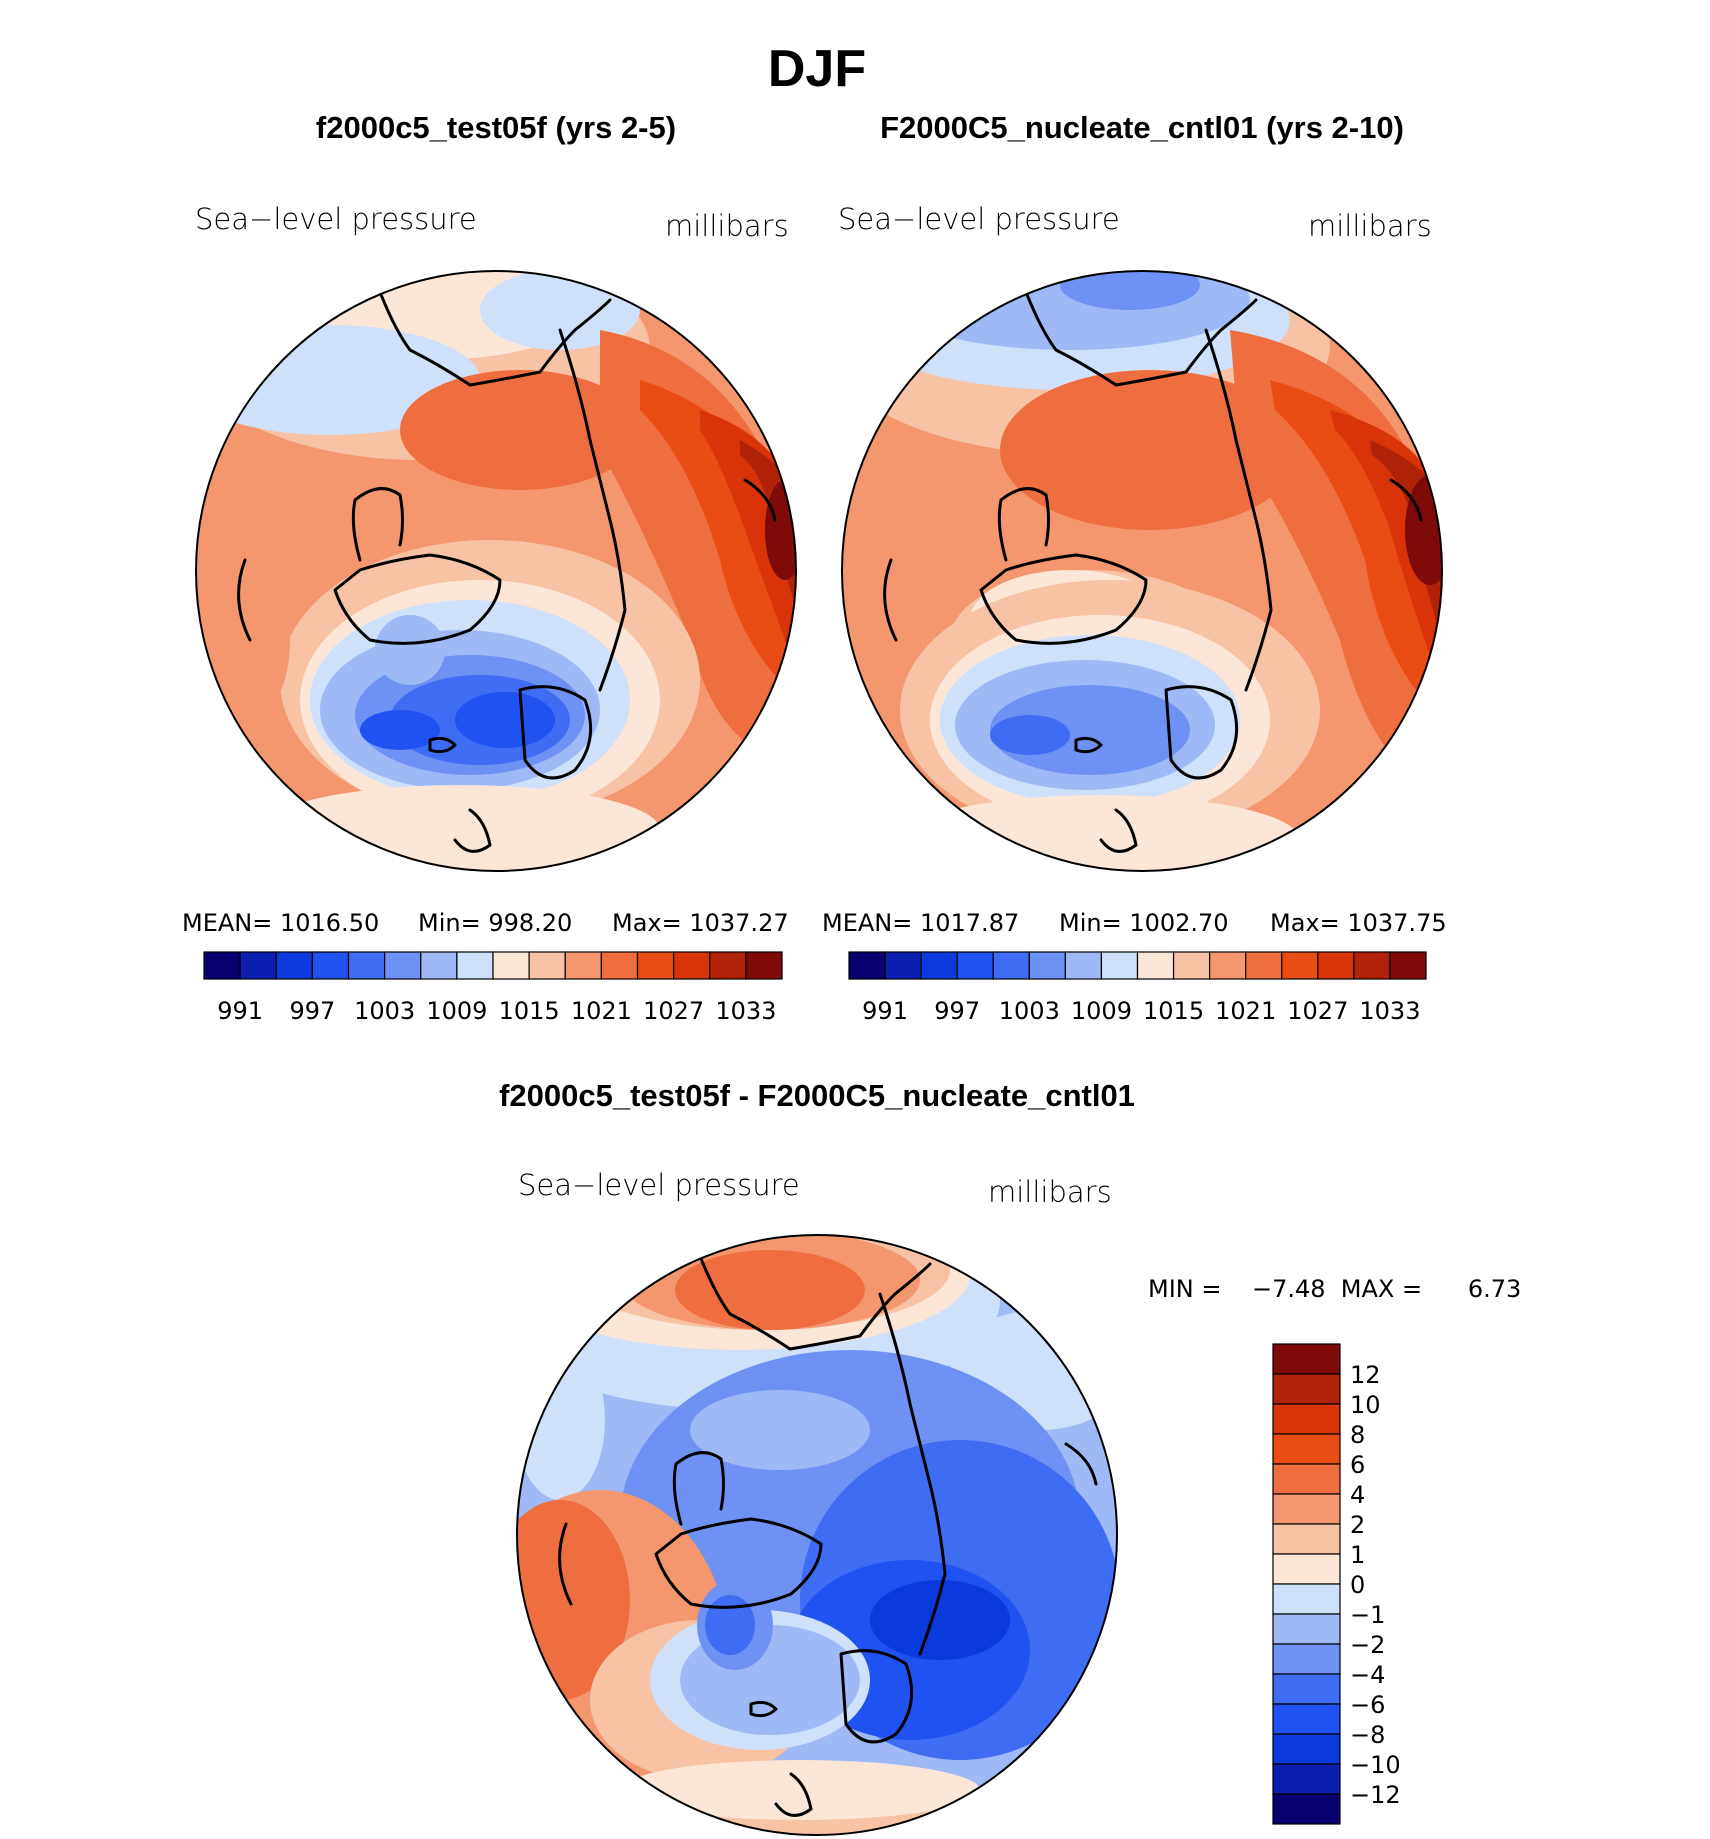 The height and width of the screenshot is (1839, 1710). I want to click on colorbar-tick-label: 1, so click(1357, 1555).